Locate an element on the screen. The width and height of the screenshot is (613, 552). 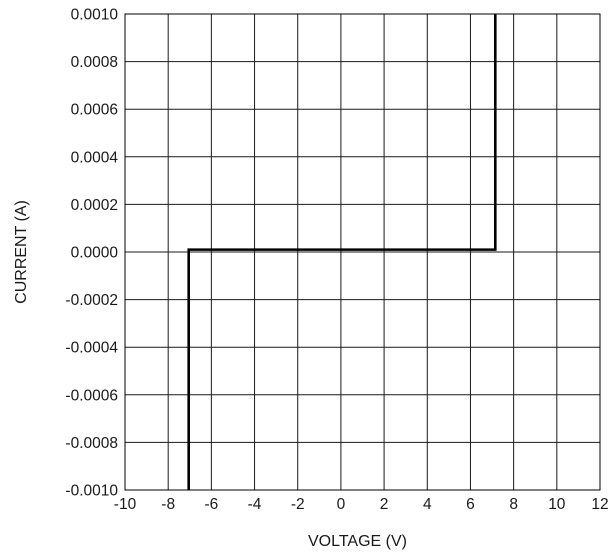
y-tick-label: -0.0002 is located at coordinates (91, 300).